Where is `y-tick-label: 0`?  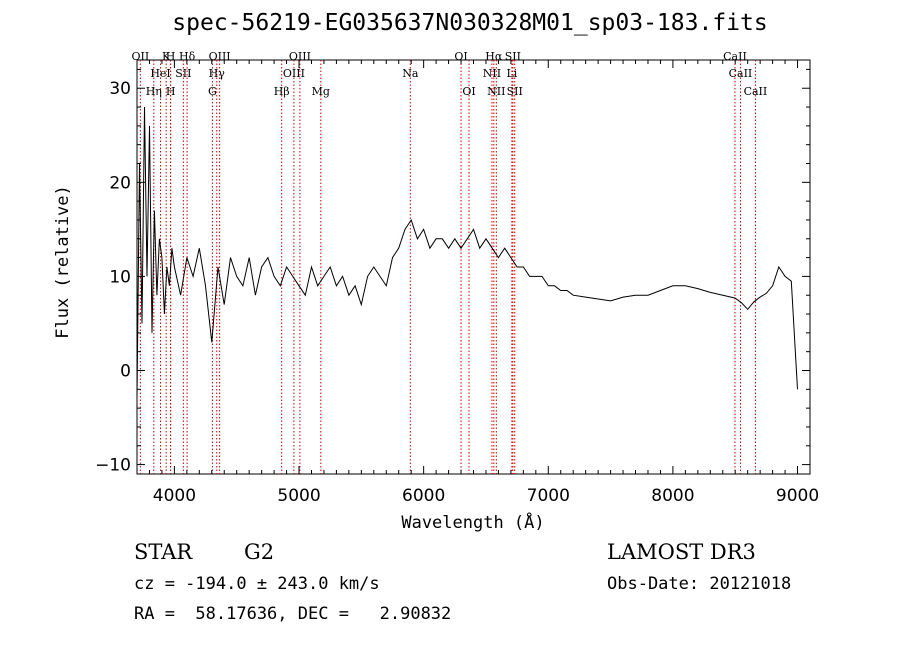 y-tick-label: 0 is located at coordinates (125, 372).